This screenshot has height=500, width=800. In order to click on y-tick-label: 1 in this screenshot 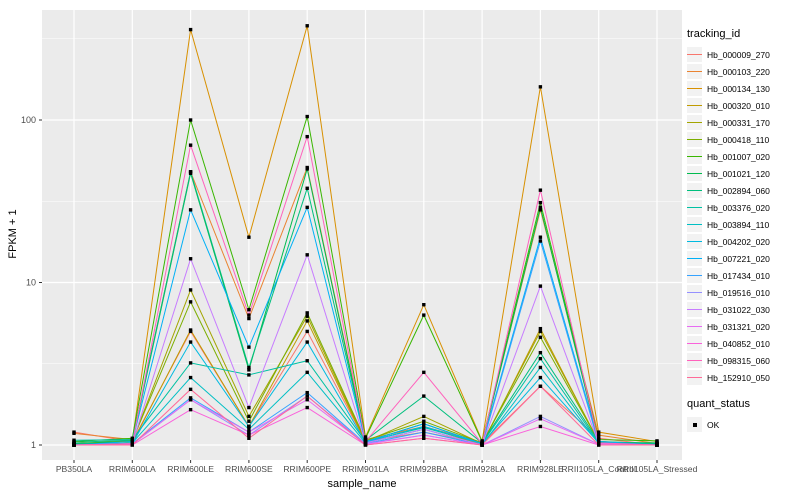, I will do `click(33, 445)`.